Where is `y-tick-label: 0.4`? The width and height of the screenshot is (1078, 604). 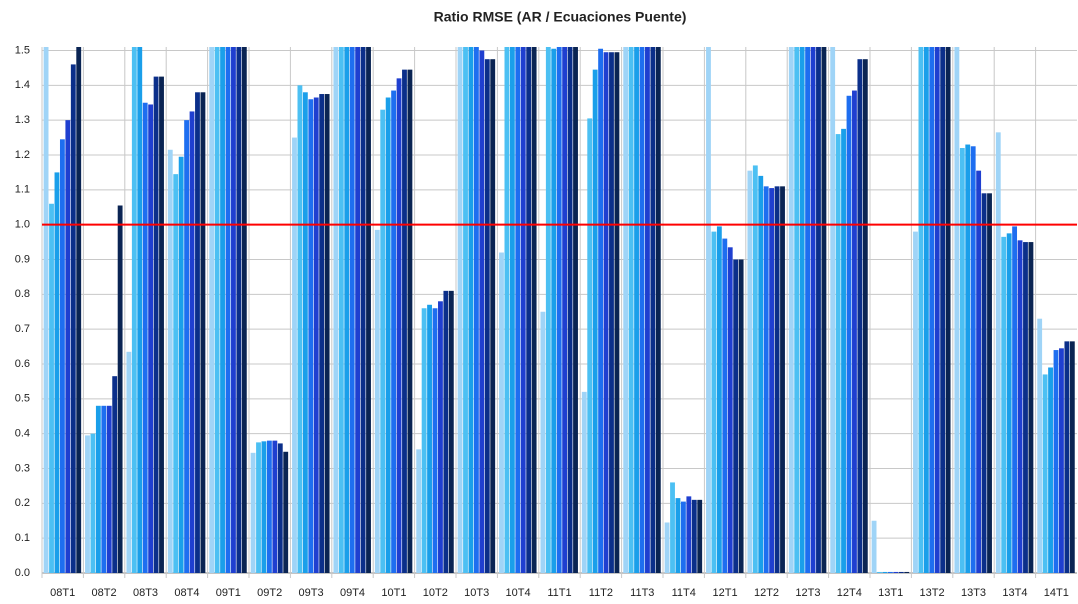
y-tick-label: 0.4 is located at coordinates (22, 434).